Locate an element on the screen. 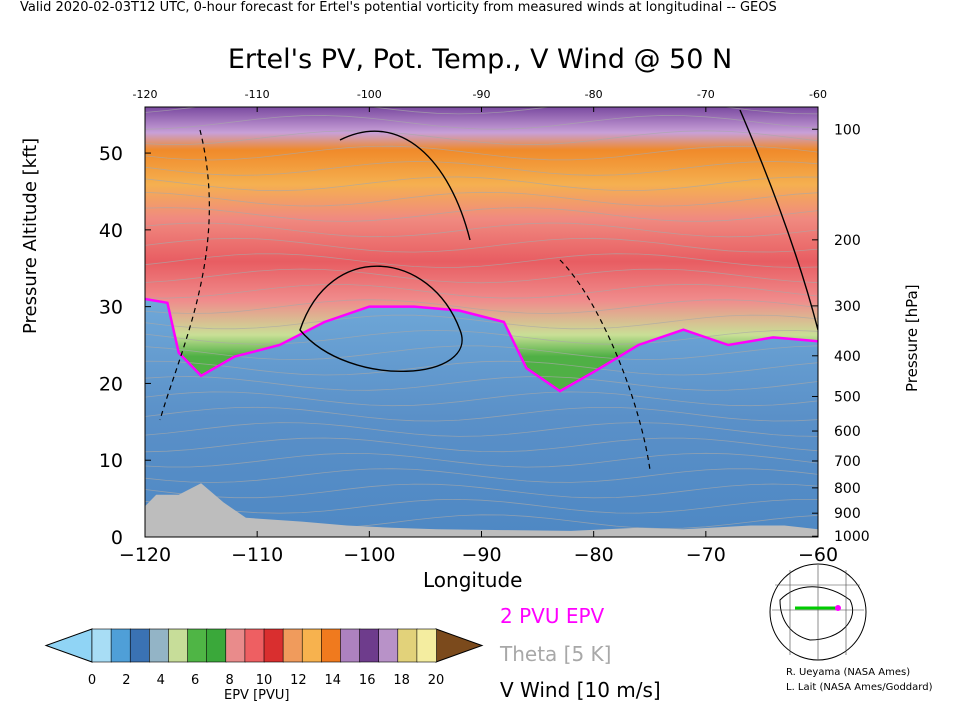 The image size is (960, 720). x-tick-label: −100 is located at coordinates (369, 555).